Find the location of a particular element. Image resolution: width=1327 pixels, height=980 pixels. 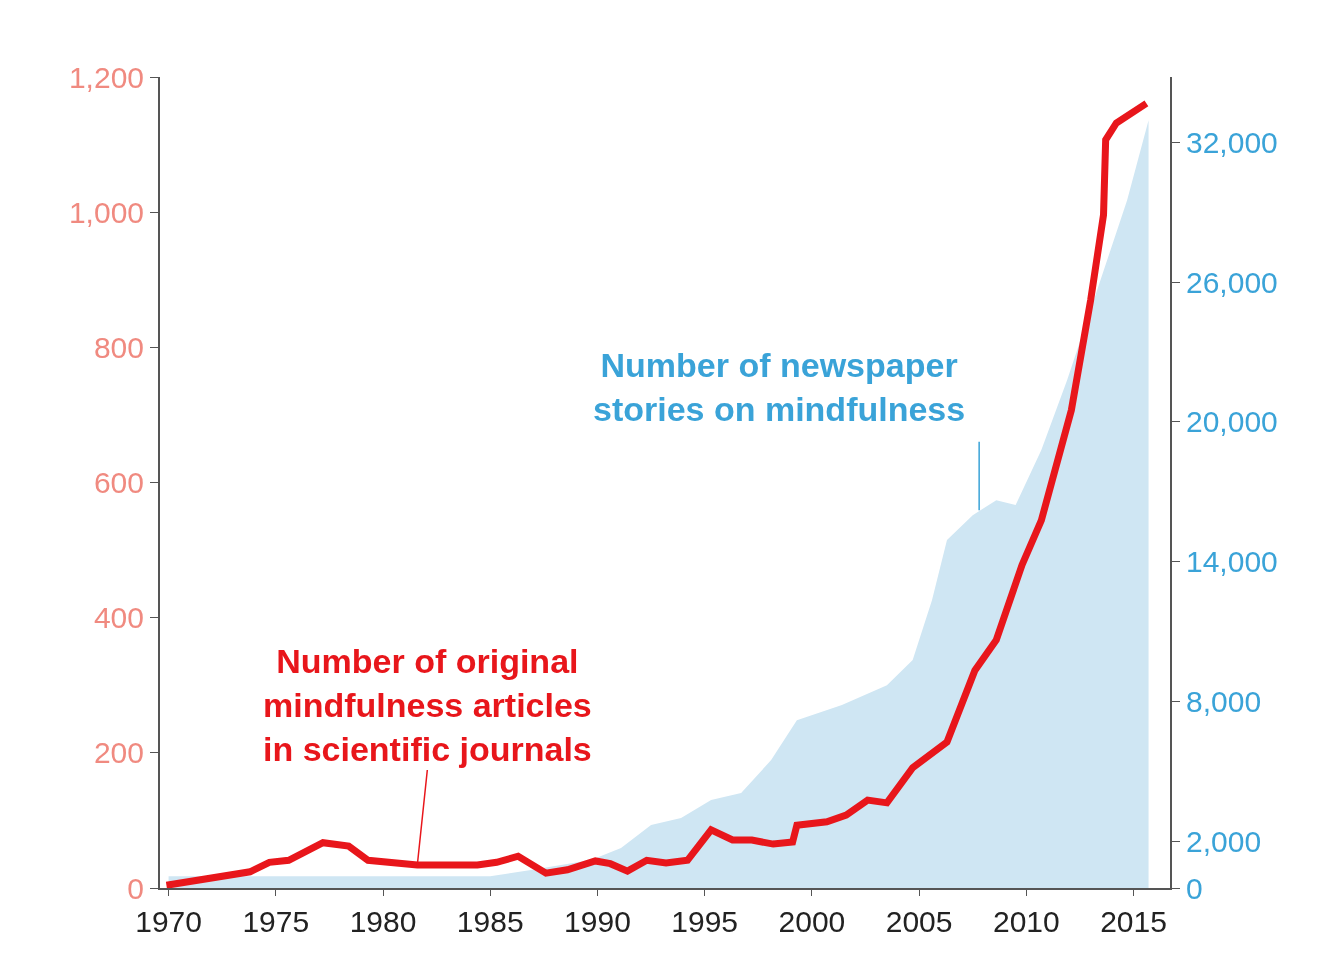

x-tick-label: 1990 is located at coordinates (597, 921).